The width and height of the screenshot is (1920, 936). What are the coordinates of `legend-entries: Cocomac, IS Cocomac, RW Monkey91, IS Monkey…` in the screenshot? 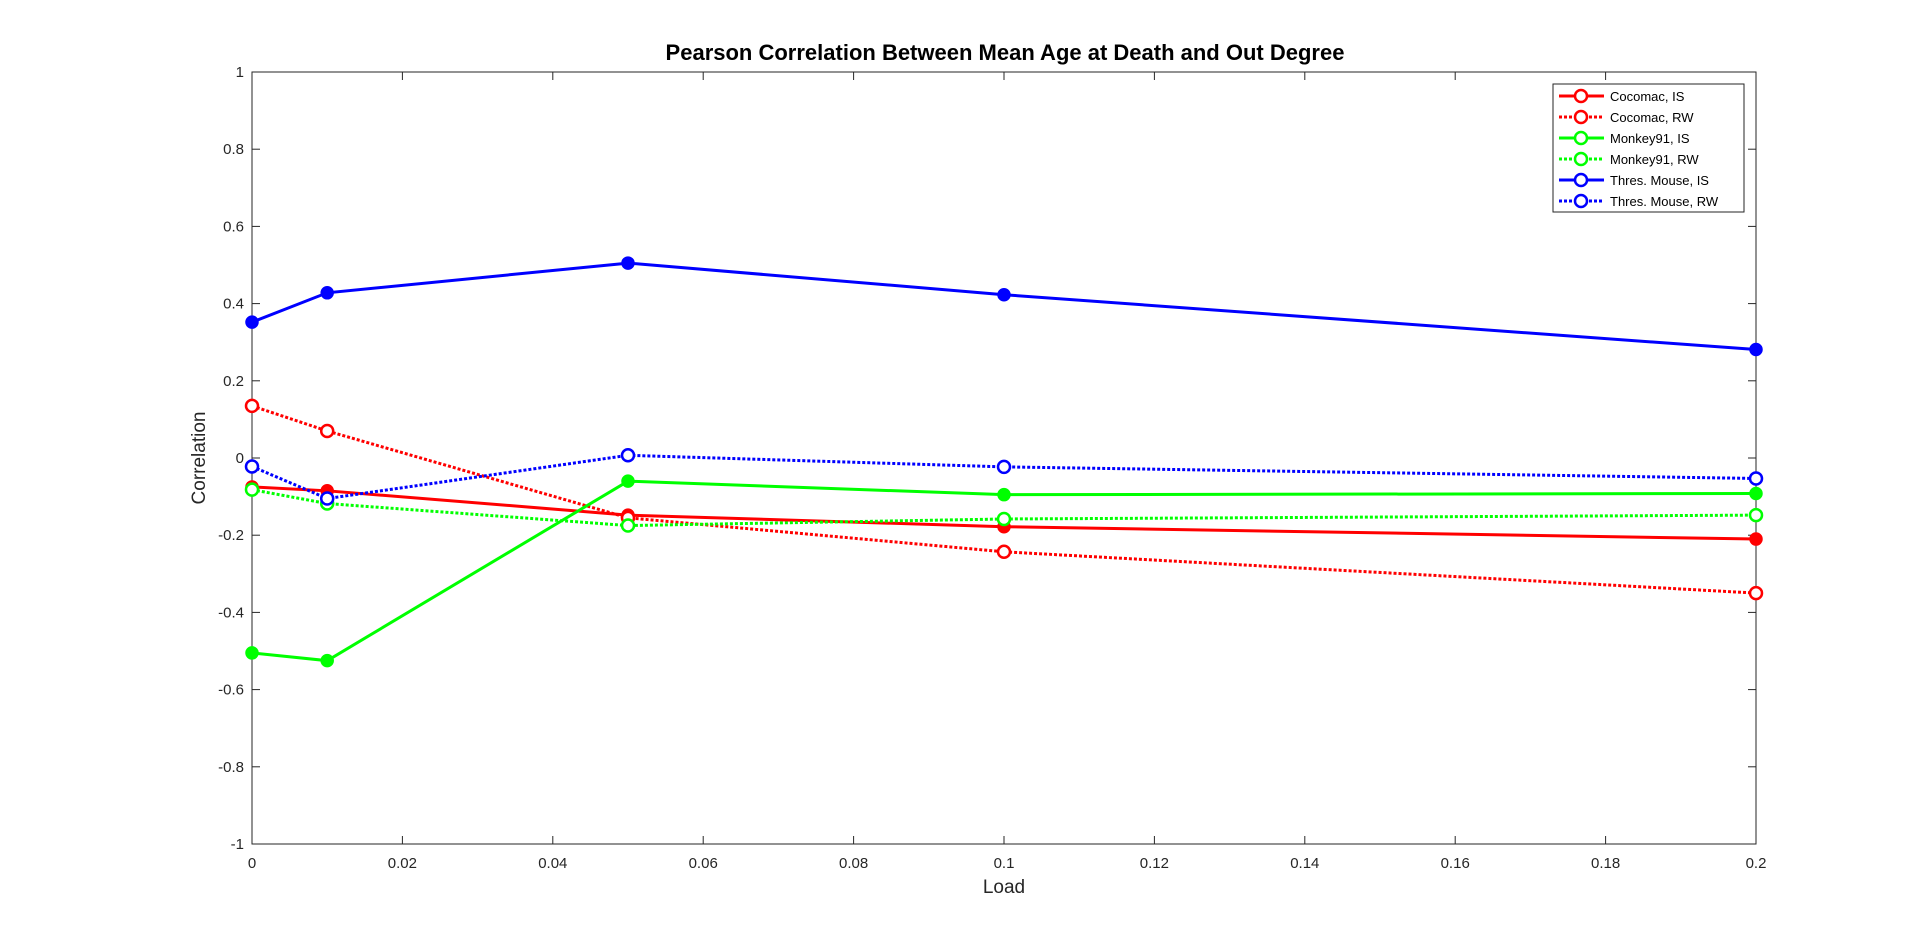 It's located at (1639, 148).